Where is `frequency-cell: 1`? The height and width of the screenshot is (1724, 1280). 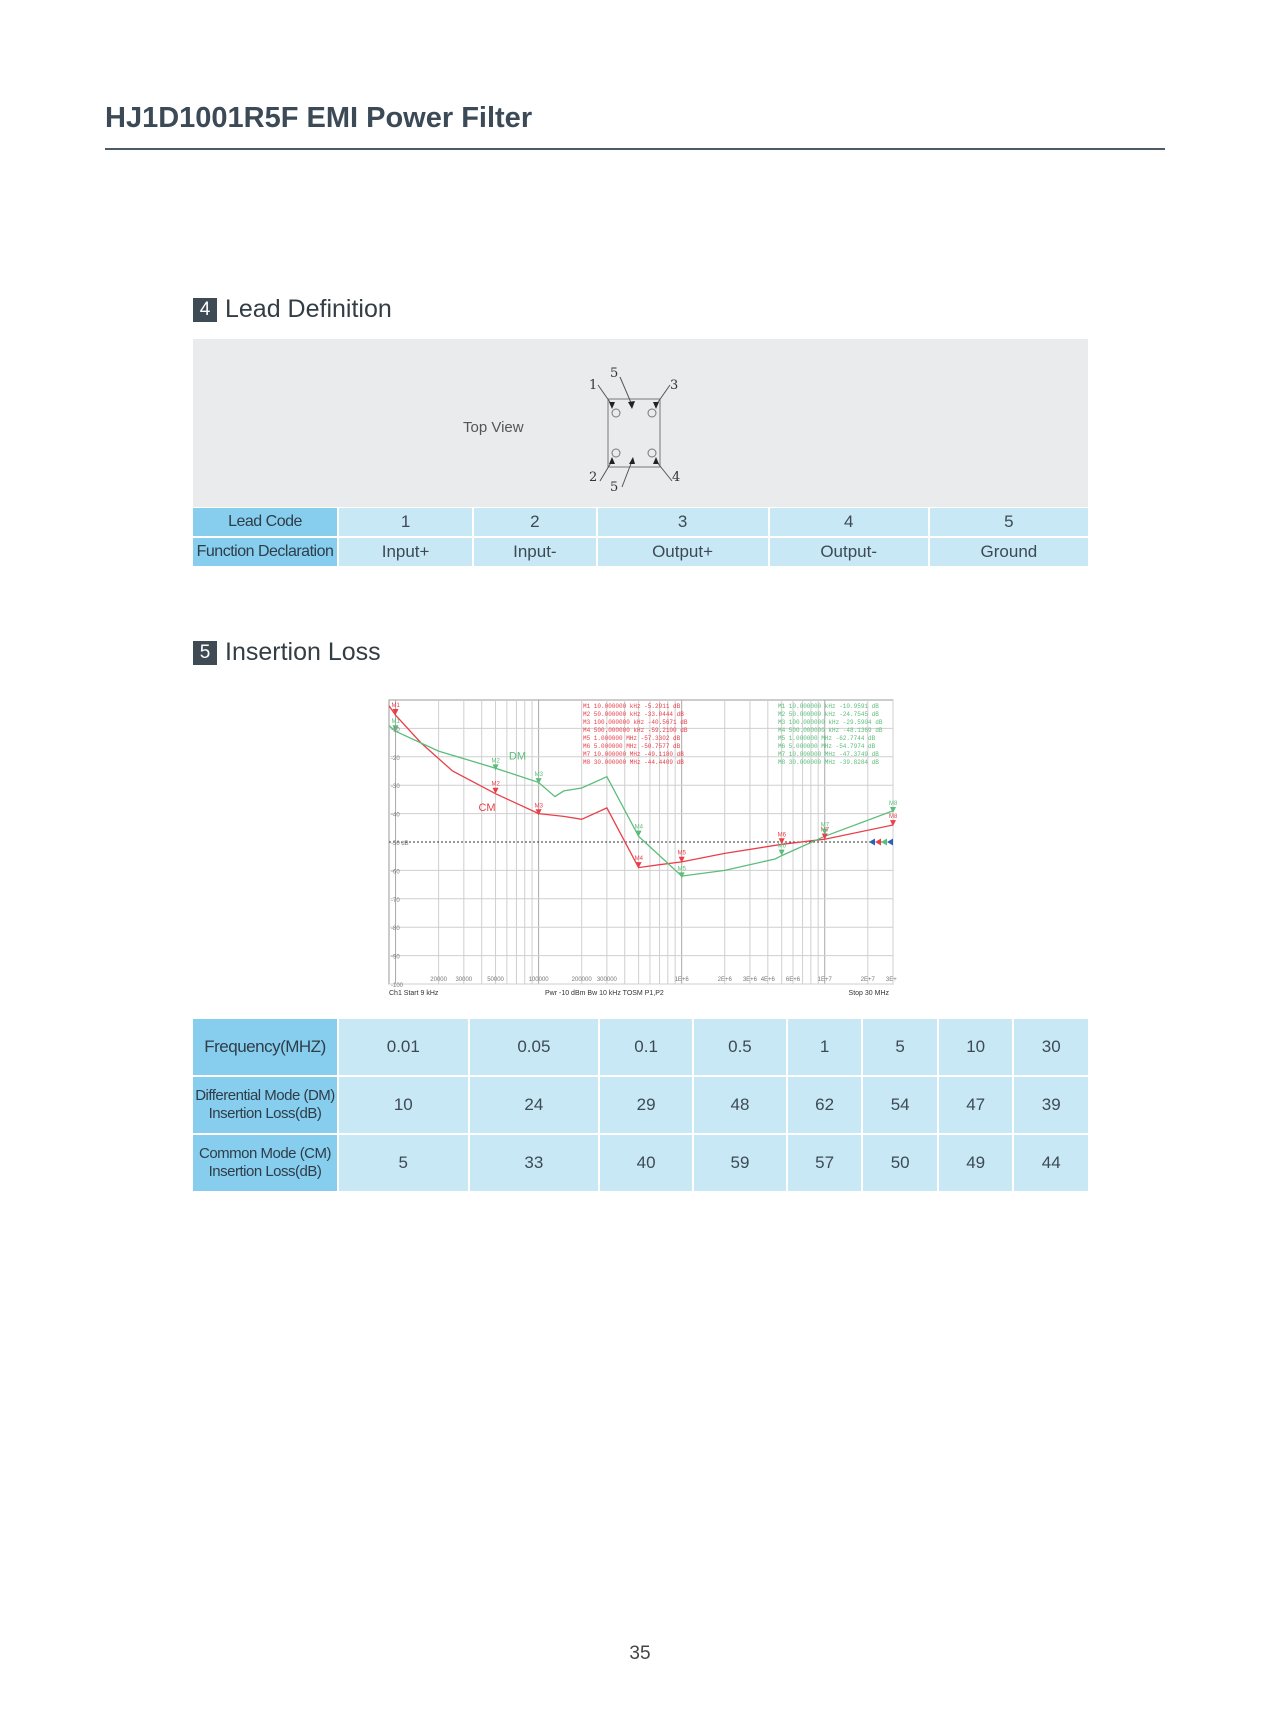
frequency-cell: 1 is located at coordinates (824, 1047).